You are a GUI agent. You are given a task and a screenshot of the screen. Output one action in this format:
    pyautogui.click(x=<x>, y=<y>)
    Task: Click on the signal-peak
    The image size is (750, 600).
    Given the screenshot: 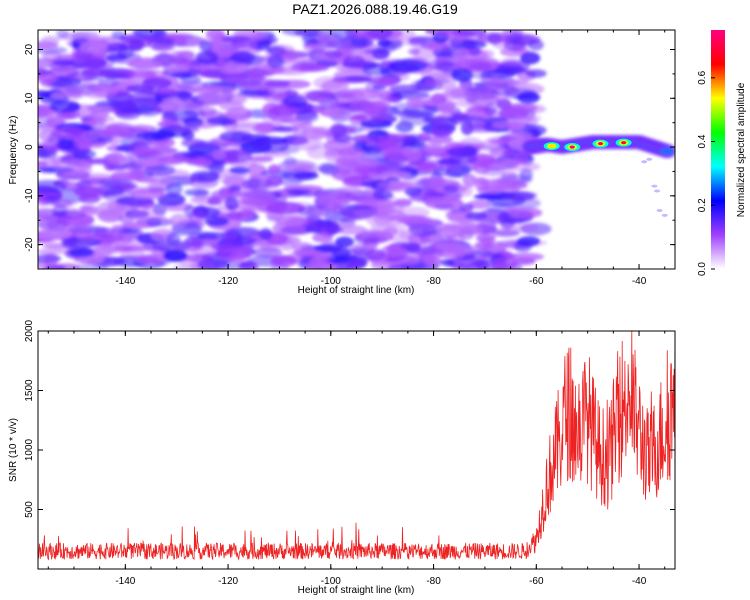 What is the action you would take?
    pyautogui.click(x=624, y=143)
    